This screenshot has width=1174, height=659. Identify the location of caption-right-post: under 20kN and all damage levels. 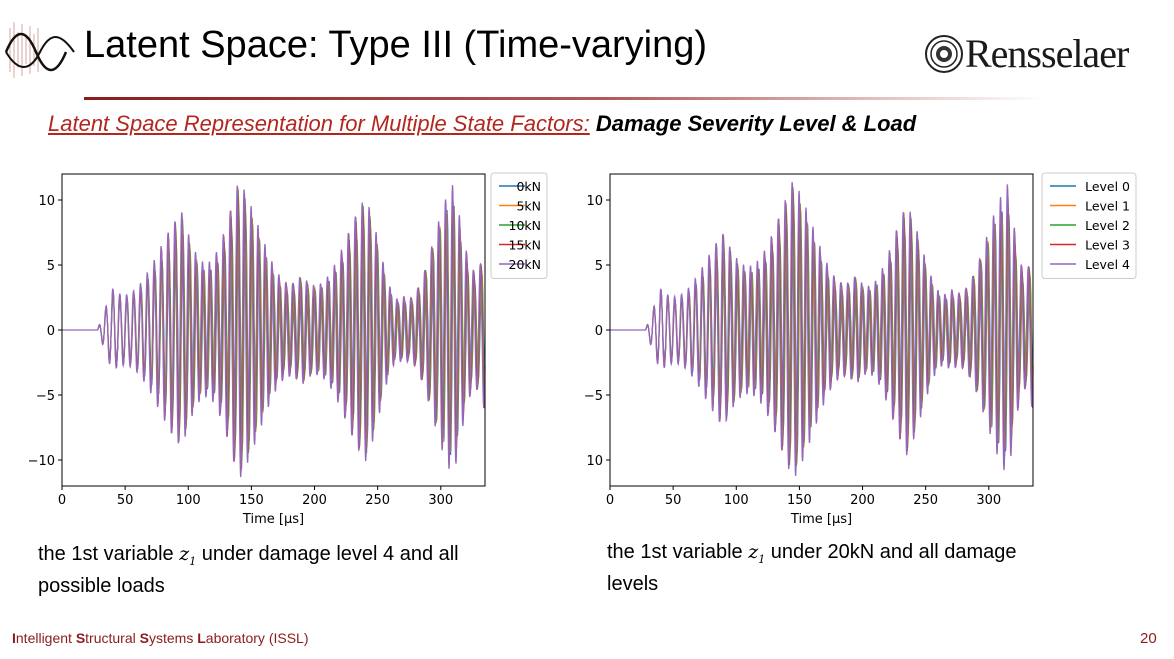
(812, 568).